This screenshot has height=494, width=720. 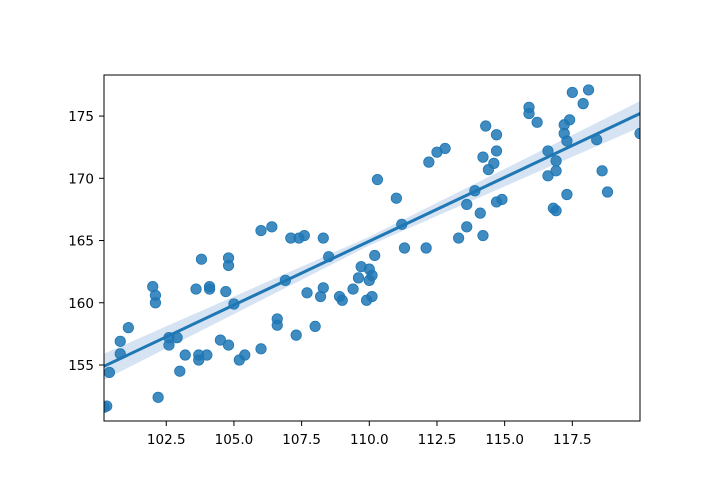 What do you see at coordinates (81, 366) in the screenshot?
I see `y-tick-label: 155` at bounding box center [81, 366].